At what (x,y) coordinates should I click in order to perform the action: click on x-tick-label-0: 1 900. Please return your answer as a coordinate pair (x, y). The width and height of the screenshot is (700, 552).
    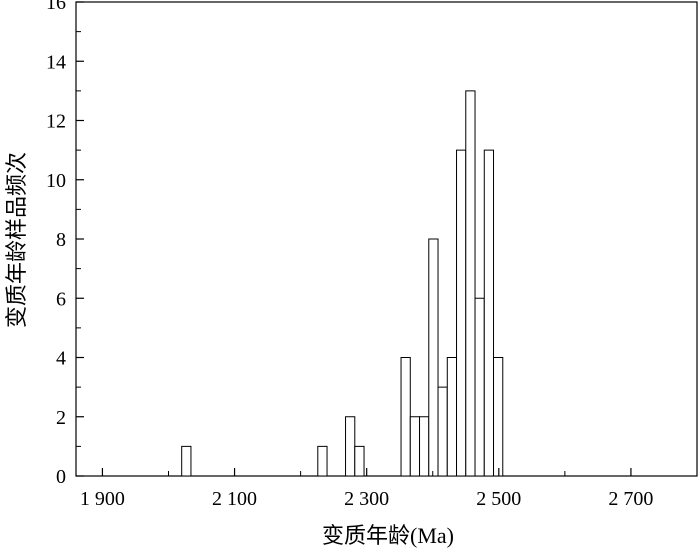
    Looking at the image, I should click on (102, 499).